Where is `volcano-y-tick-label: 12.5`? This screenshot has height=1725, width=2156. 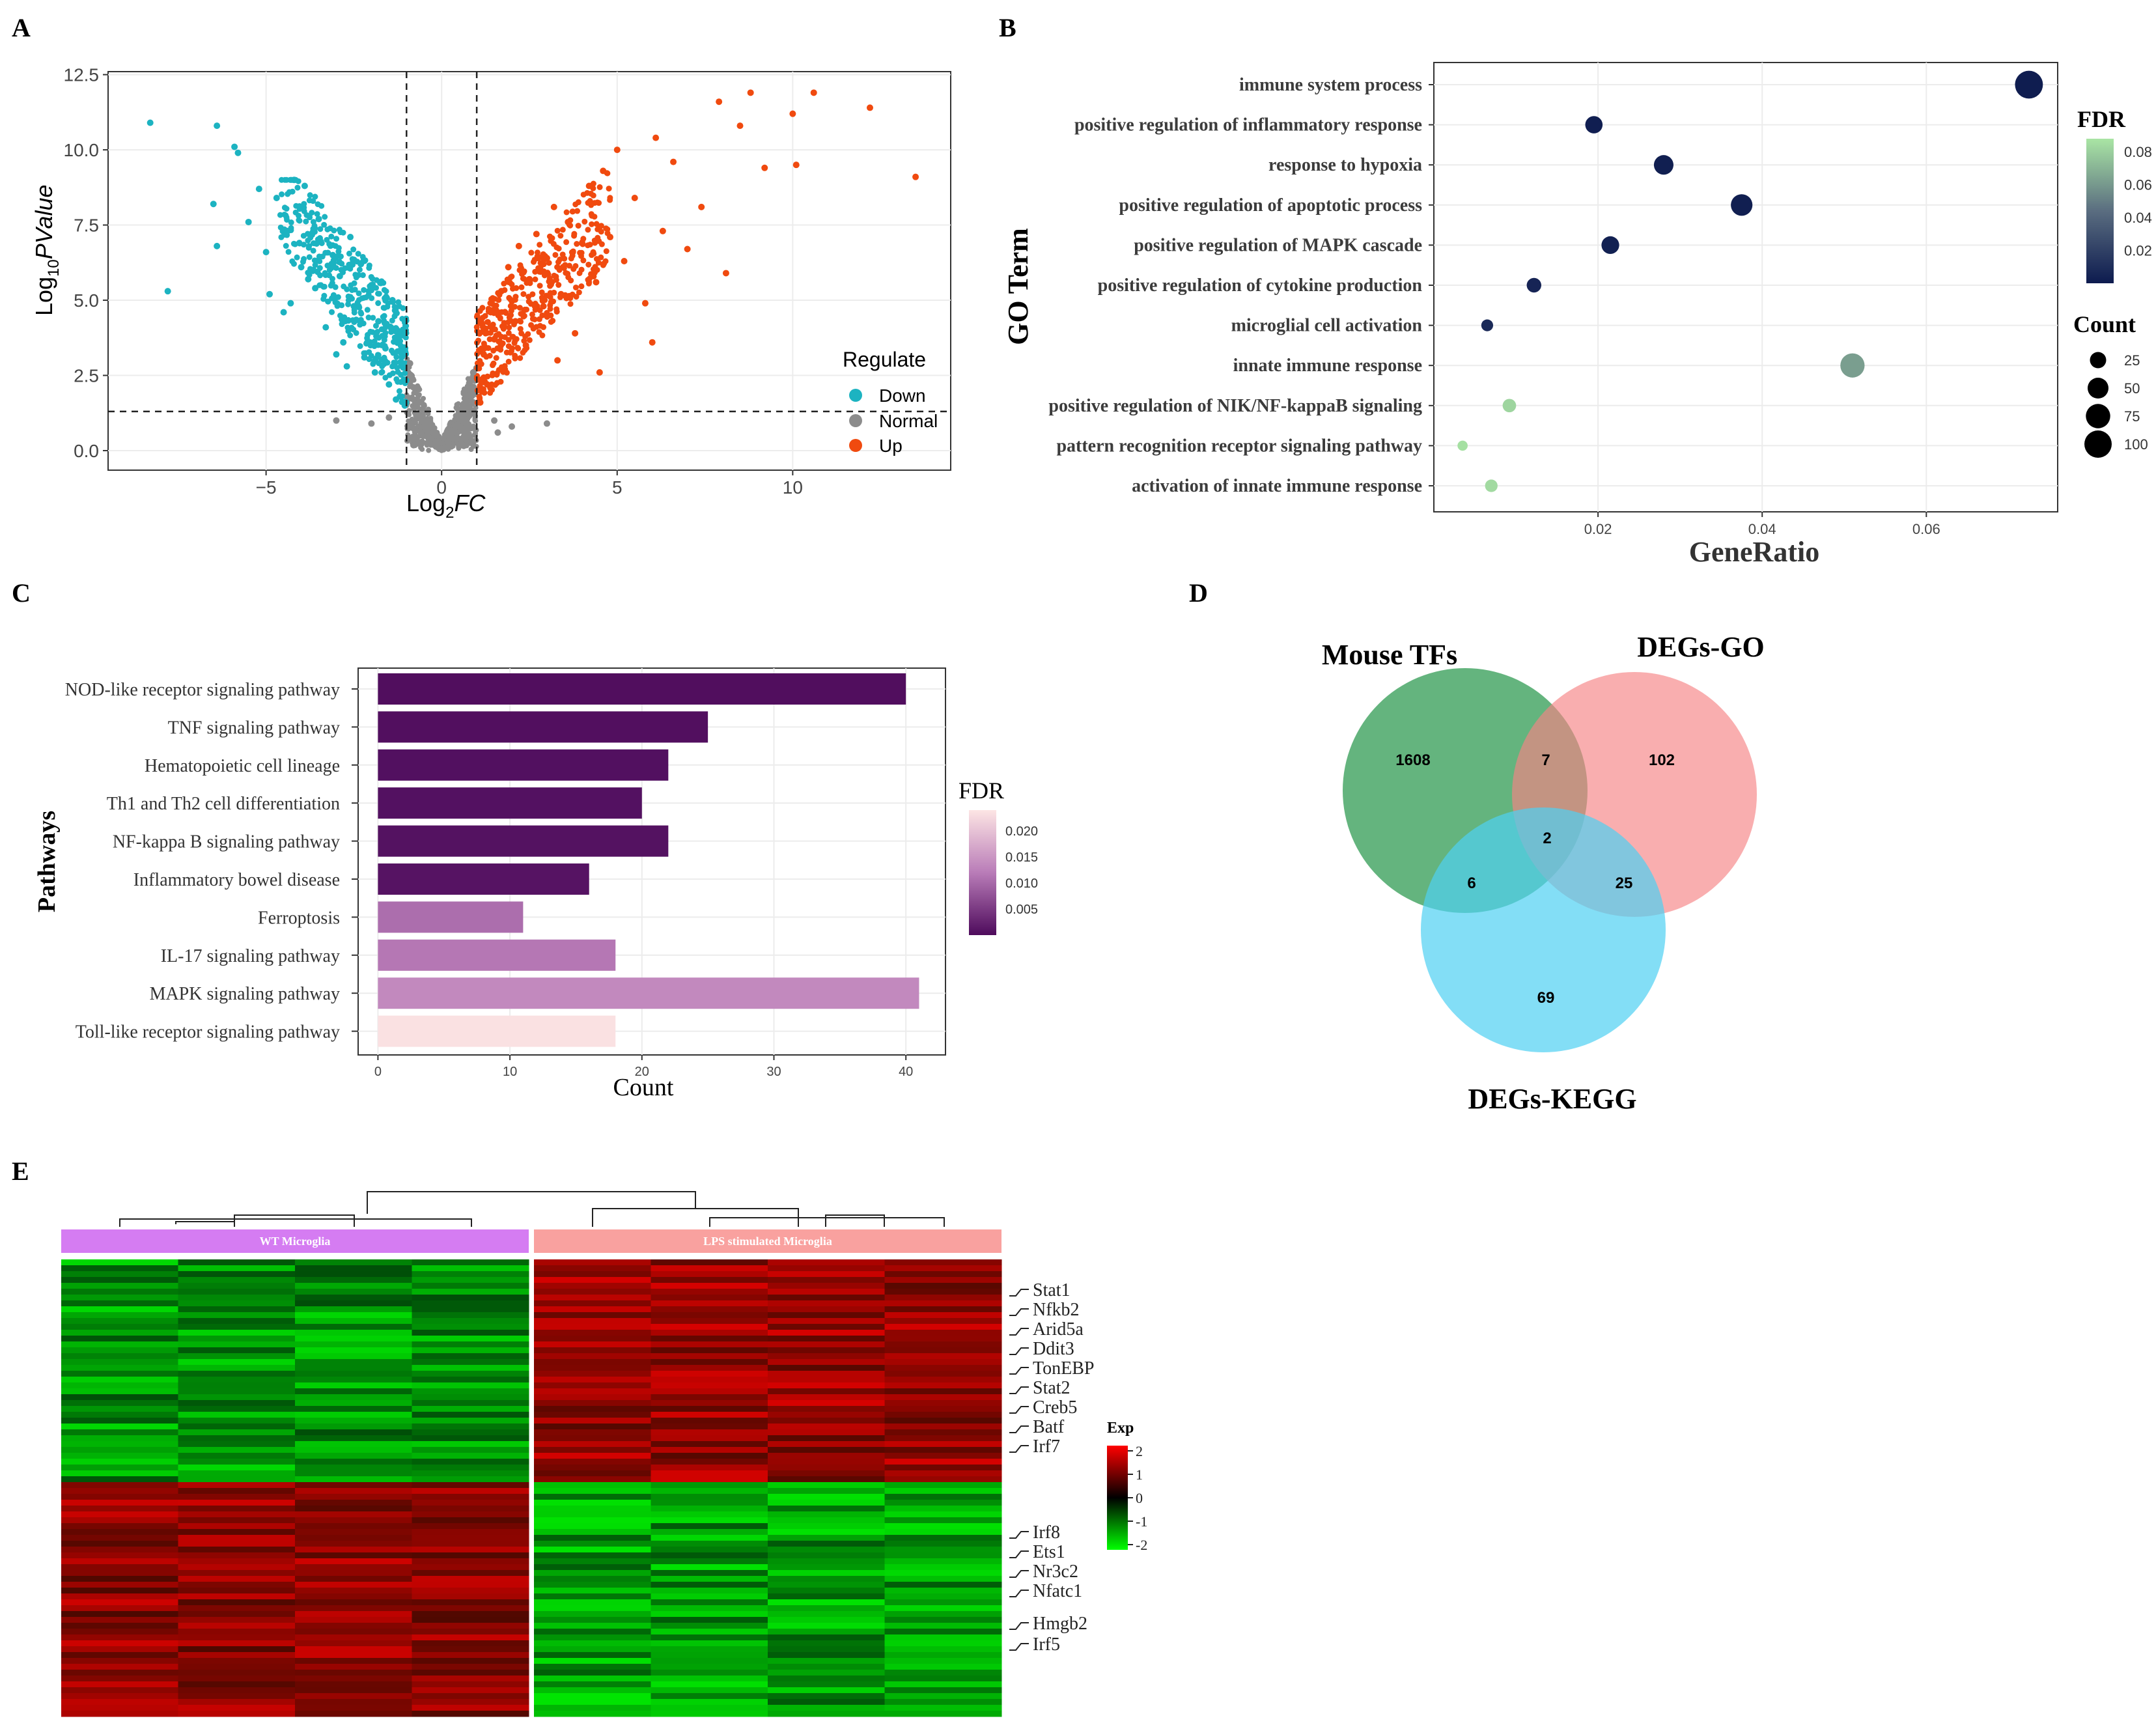
volcano-y-tick-label: 12.5 is located at coordinates (82, 75).